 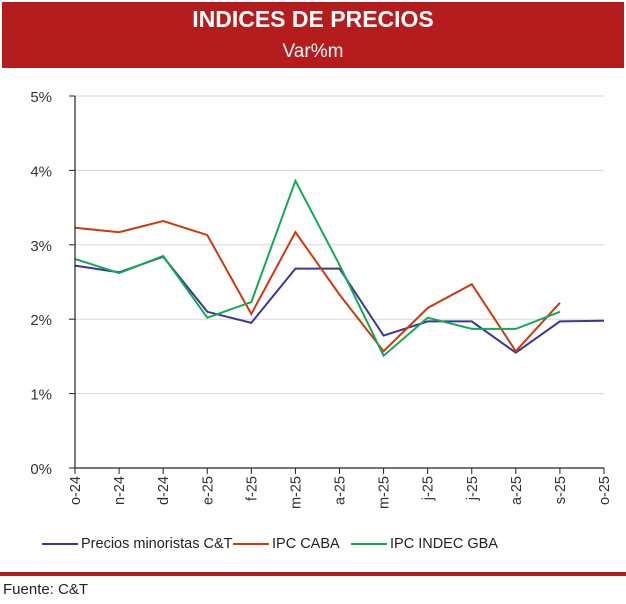 I want to click on legend-swatch-gba, so click(x=369, y=544).